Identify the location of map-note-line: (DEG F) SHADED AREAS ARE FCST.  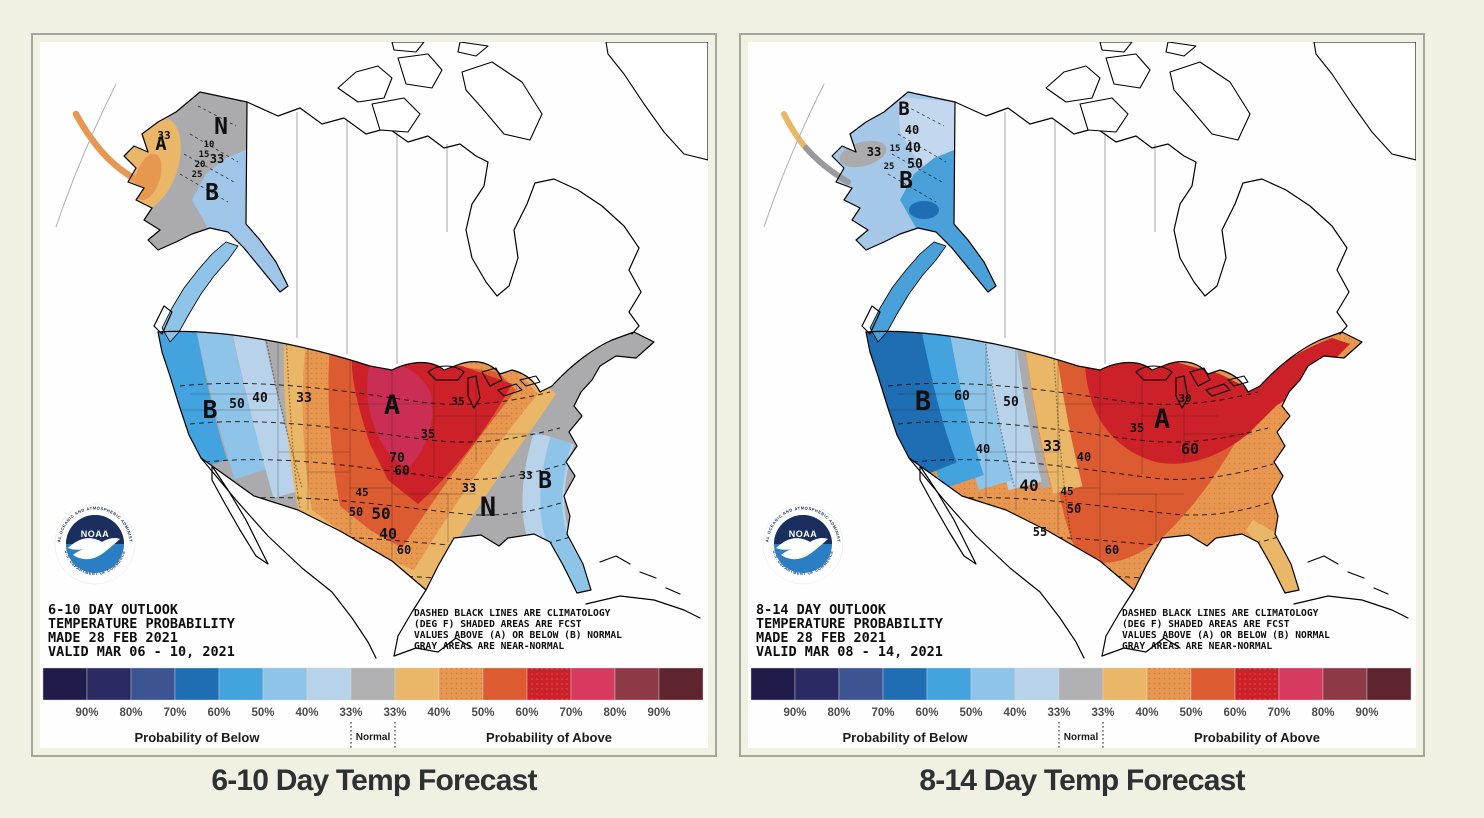
(498, 624).